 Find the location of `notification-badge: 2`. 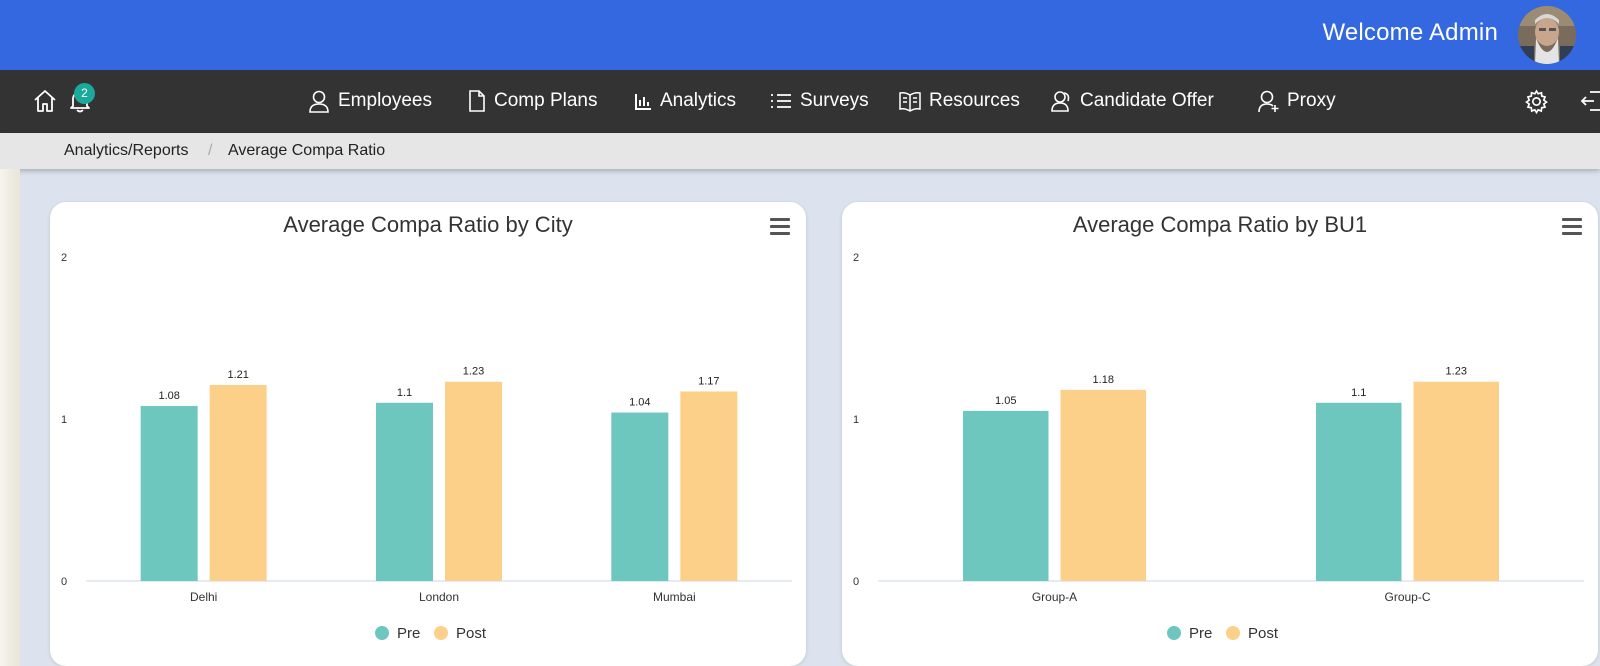

notification-badge: 2 is located at coordinates (84, 93).